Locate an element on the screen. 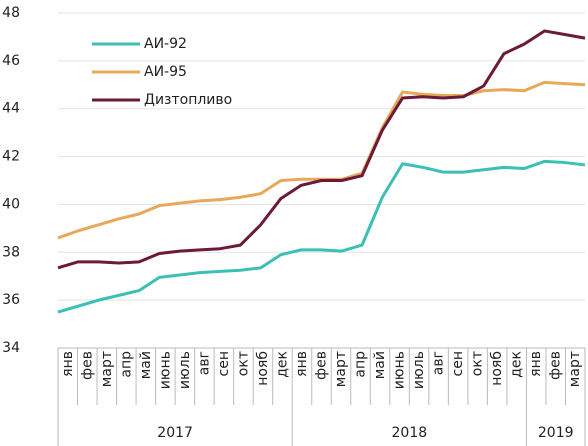 The image size is (588, 446). y-tick-label: 42 is located at coordinates (11, 157).